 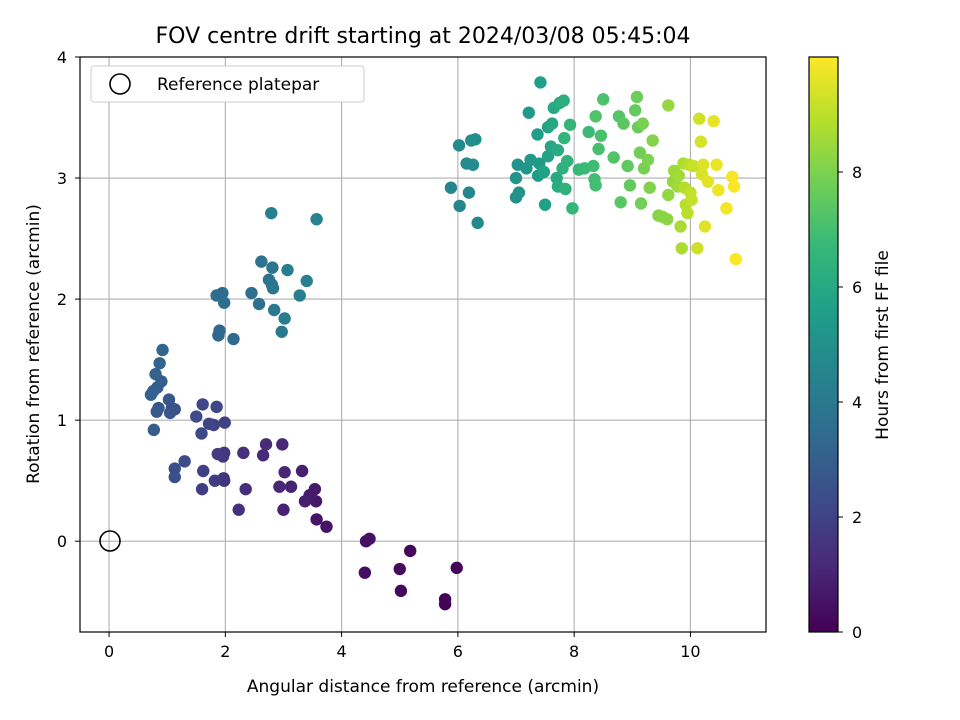 I want to click on colorbar-tick-label: 2, so click(x=857, y=517).